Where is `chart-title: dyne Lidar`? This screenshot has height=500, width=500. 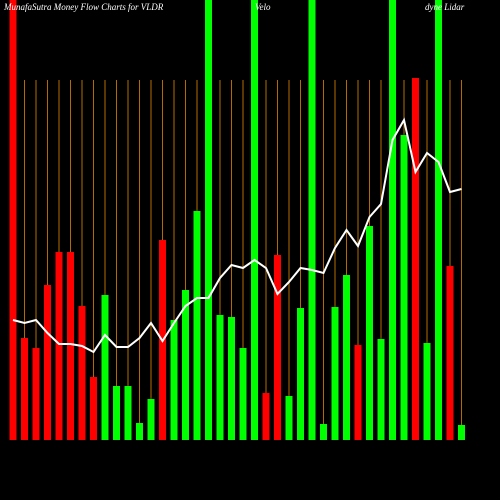 chart-title: dyne Lidar is located at coordinates (445, 7).